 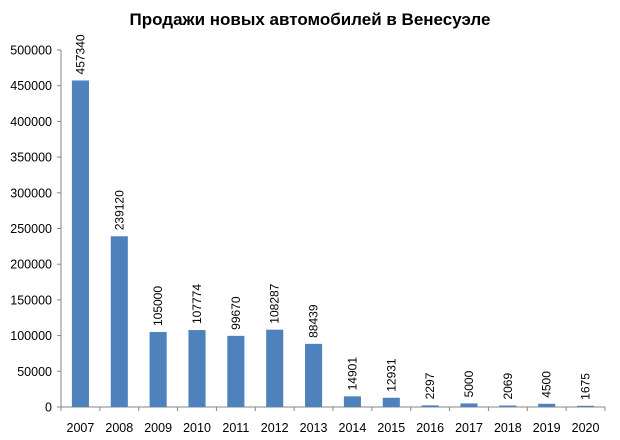 What do you see at coordinates (197, 304) in the screenshot?
I see `data-label-2010: 107774` at bounding box center [197, 304].